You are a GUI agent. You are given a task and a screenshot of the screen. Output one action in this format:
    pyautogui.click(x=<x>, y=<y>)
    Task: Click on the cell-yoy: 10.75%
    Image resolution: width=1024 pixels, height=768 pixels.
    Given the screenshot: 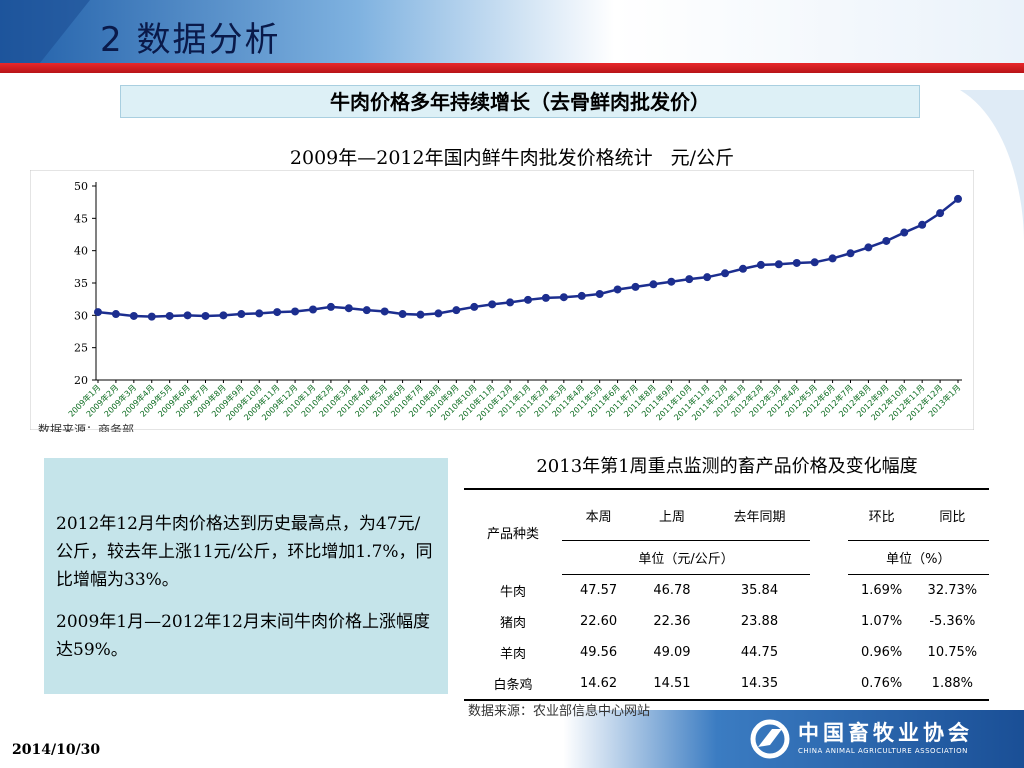 What is the action you would take?
    pyautogui.click(x=952, y=652)
    